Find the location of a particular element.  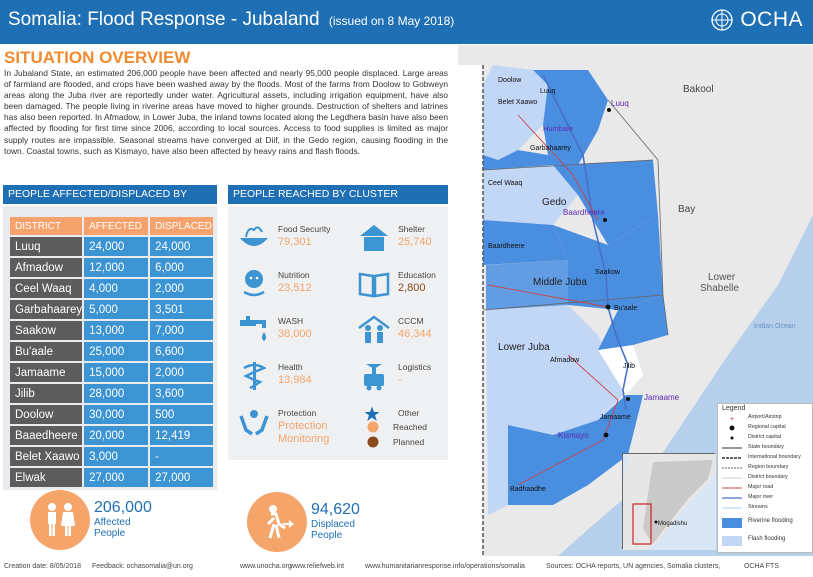

baardheere-west-region is located at coordinates (525, 242).